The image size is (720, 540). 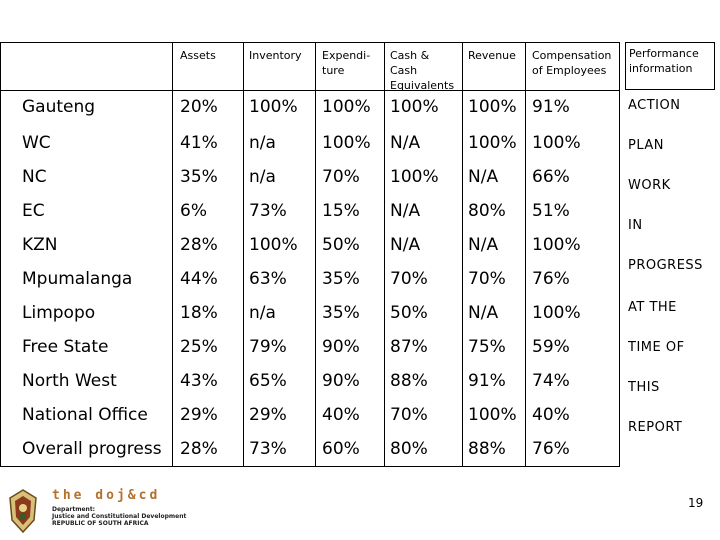 What do you see at coordinates (409, 347) in the screenshot?
I see `cell-cash: 87%` at bounding box center [409, 347].